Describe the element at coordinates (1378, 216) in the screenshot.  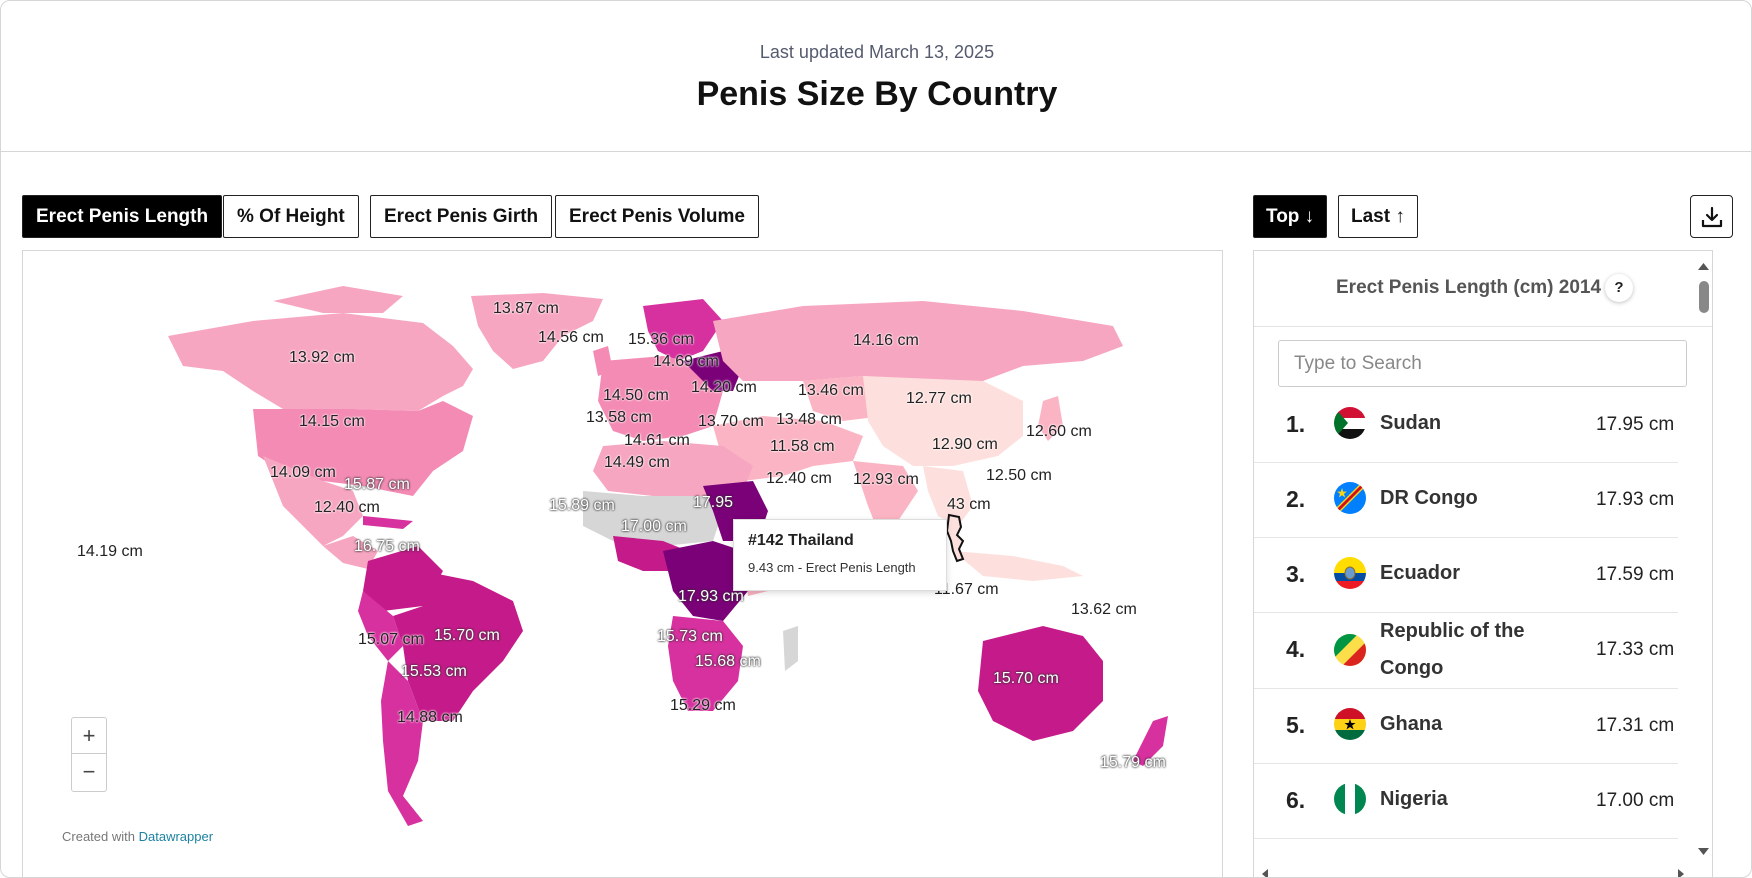
I see `sort-last-button: Last ↑` at that location.